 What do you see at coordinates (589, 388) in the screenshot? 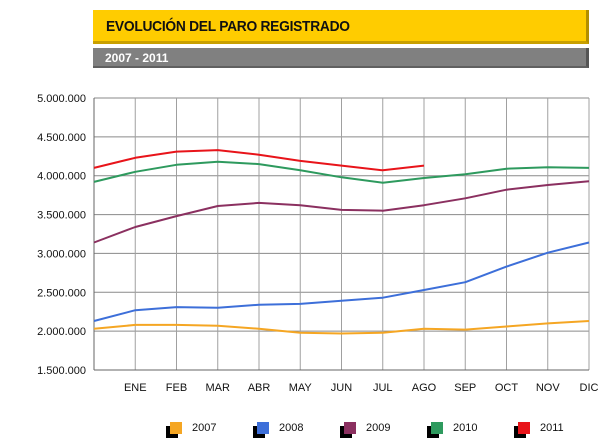
I see `x-tick-label: DIC` at bounding box center [589, 388].